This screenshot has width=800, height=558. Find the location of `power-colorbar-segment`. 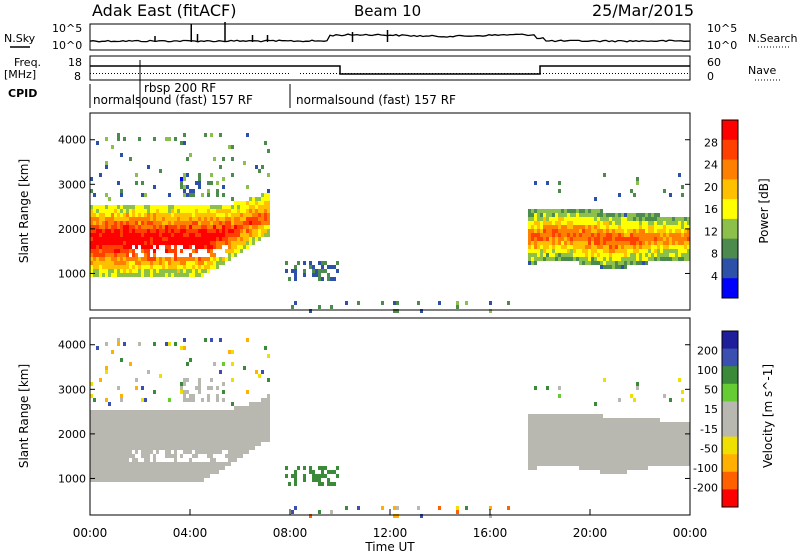

power-colorbar-segment is located at coordinates (730, 130).